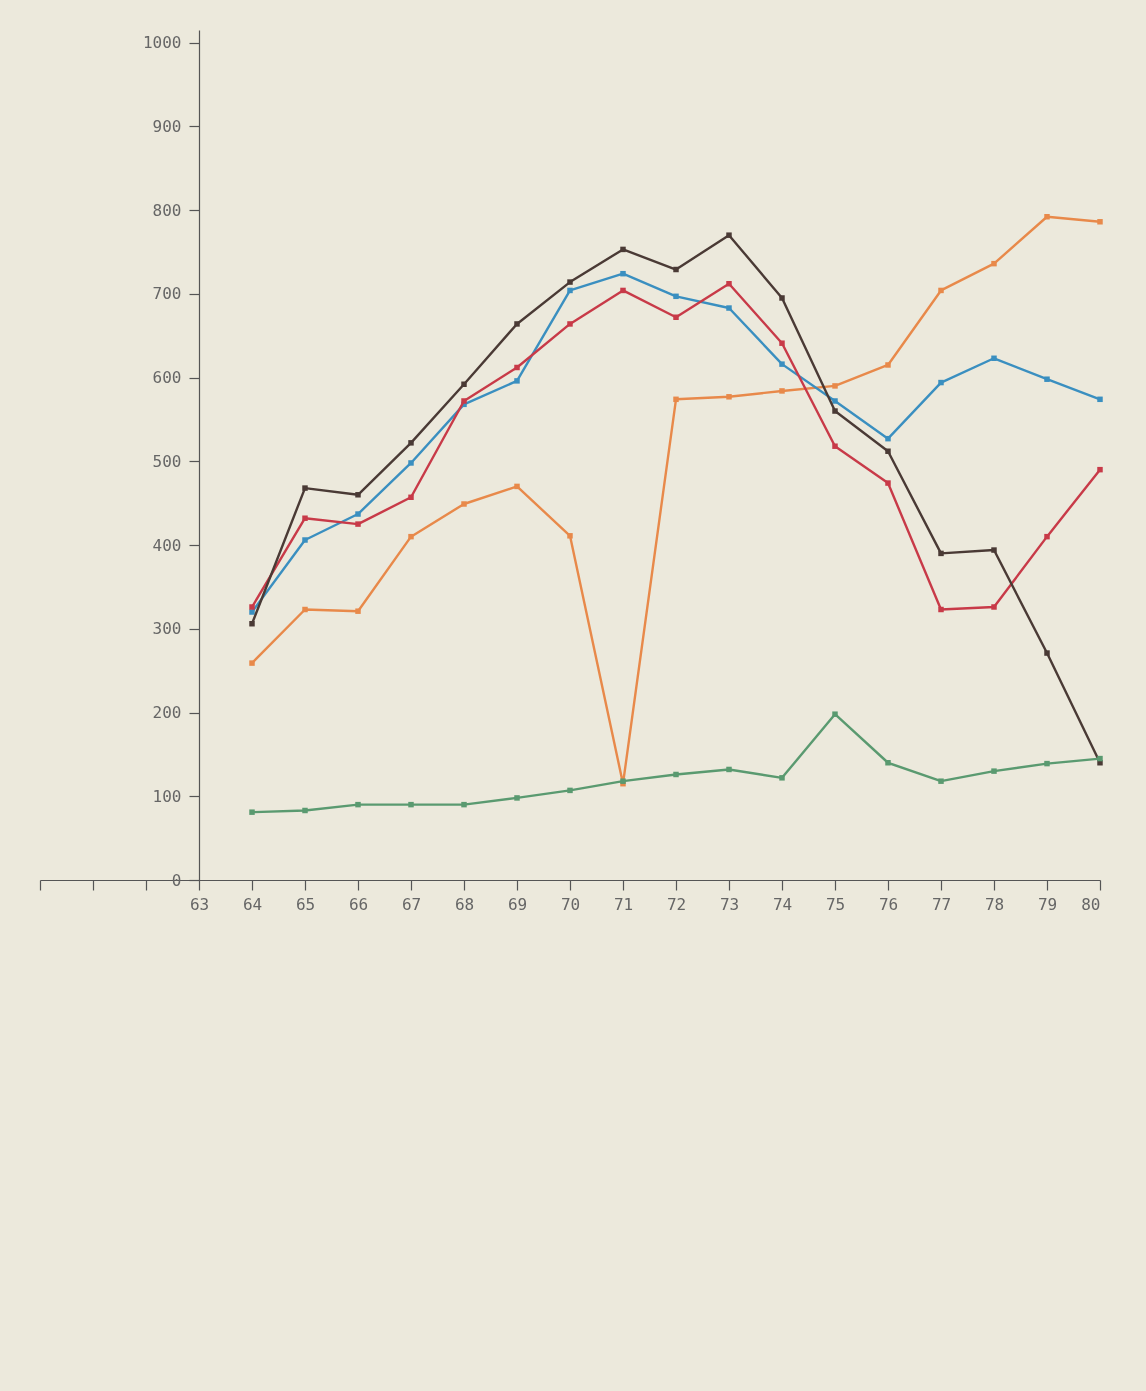  I want to click on y-tick-label: 500, so click(167, 461).